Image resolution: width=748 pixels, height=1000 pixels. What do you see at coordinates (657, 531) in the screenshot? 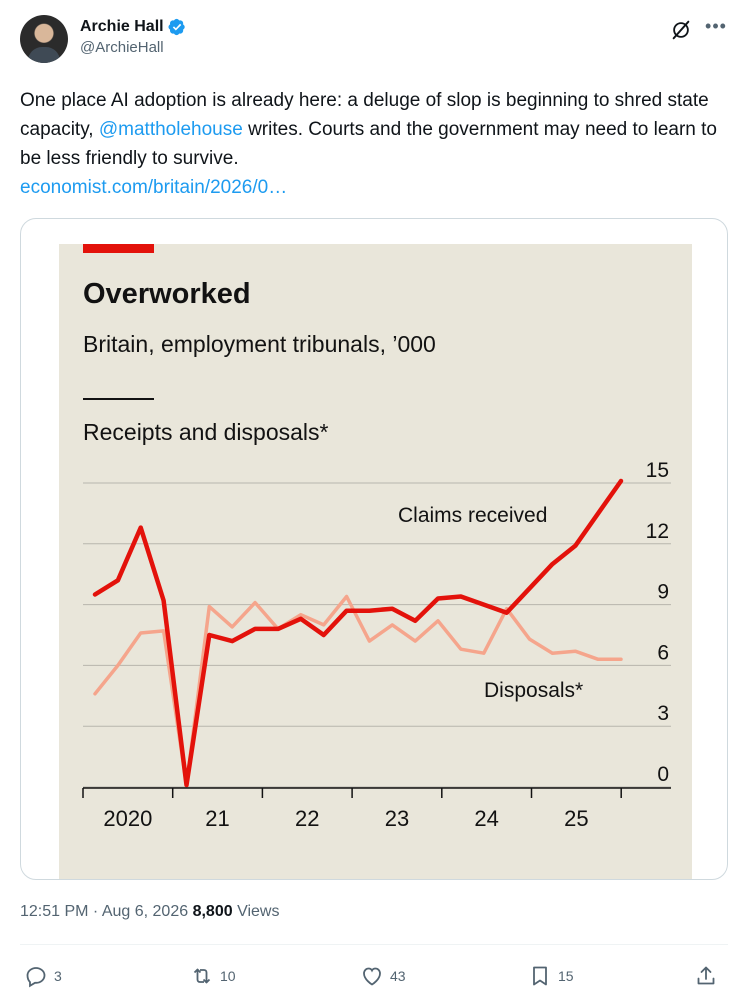
I see `y-tick-label: 12` at bounding box center [657, 531].